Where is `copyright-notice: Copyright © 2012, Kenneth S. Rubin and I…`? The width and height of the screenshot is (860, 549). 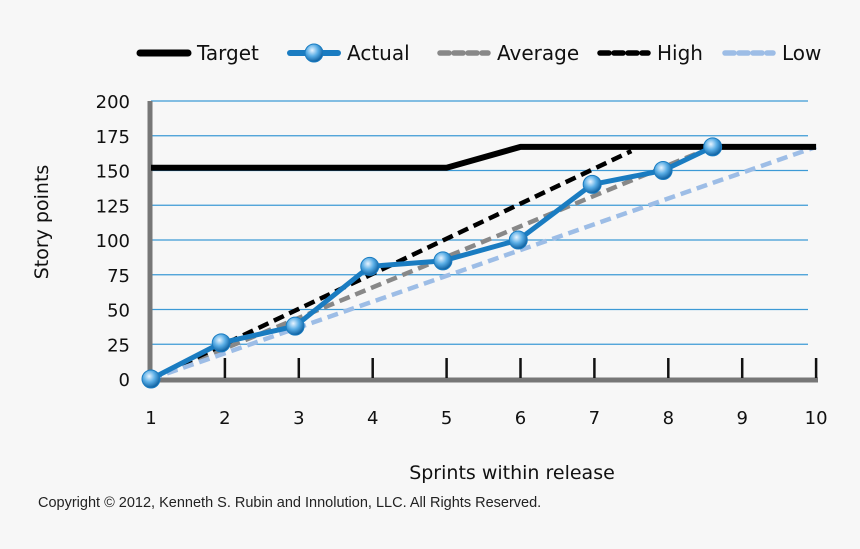
copyright-notice: Copyright © 2012, Kenneth S. Rubin and I… is located at coordinates (290, 503).